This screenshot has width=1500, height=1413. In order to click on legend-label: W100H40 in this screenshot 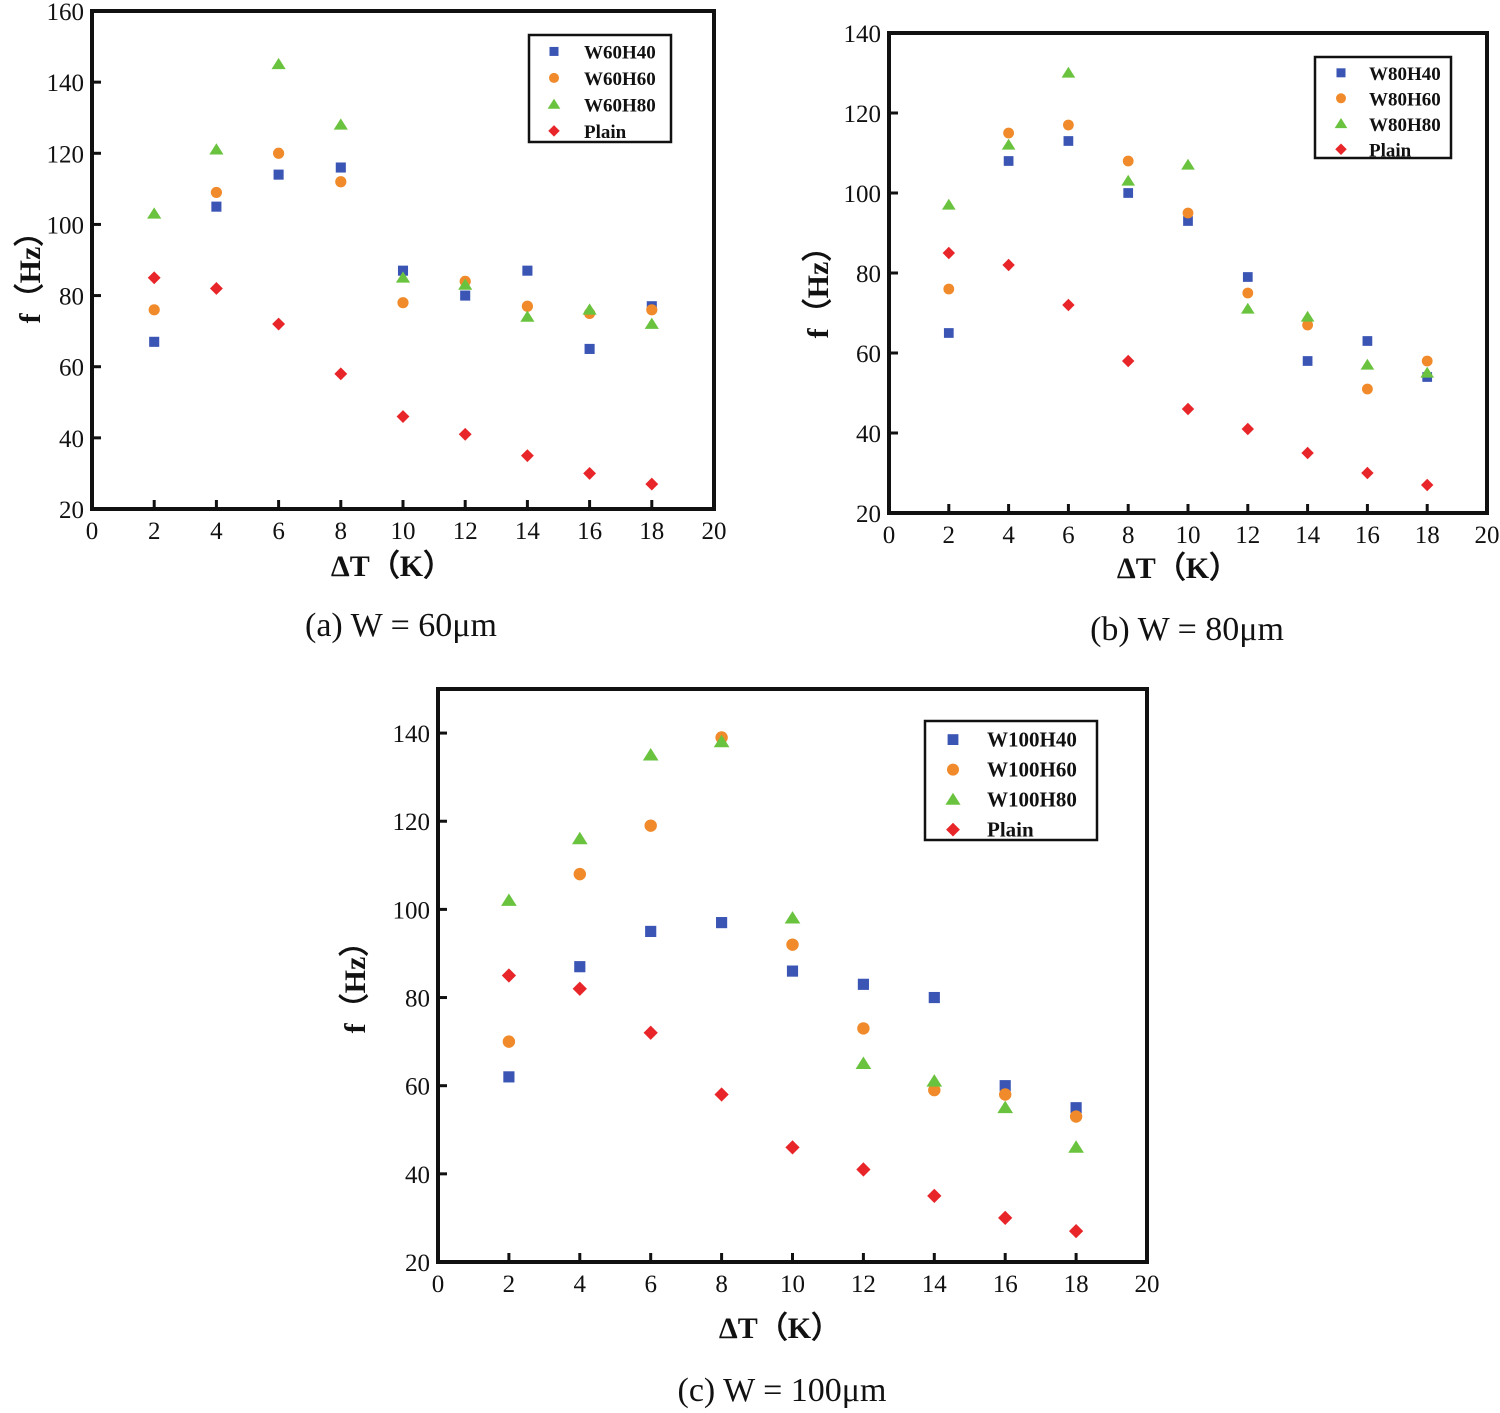, I will do `click(1032, 740)`.